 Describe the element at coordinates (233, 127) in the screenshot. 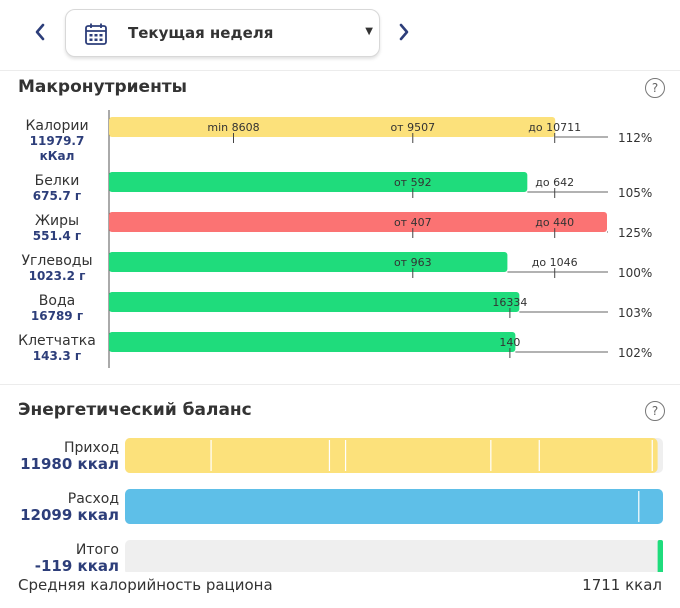

I see `macro-marker-label-1-1: min 8608` at that location.